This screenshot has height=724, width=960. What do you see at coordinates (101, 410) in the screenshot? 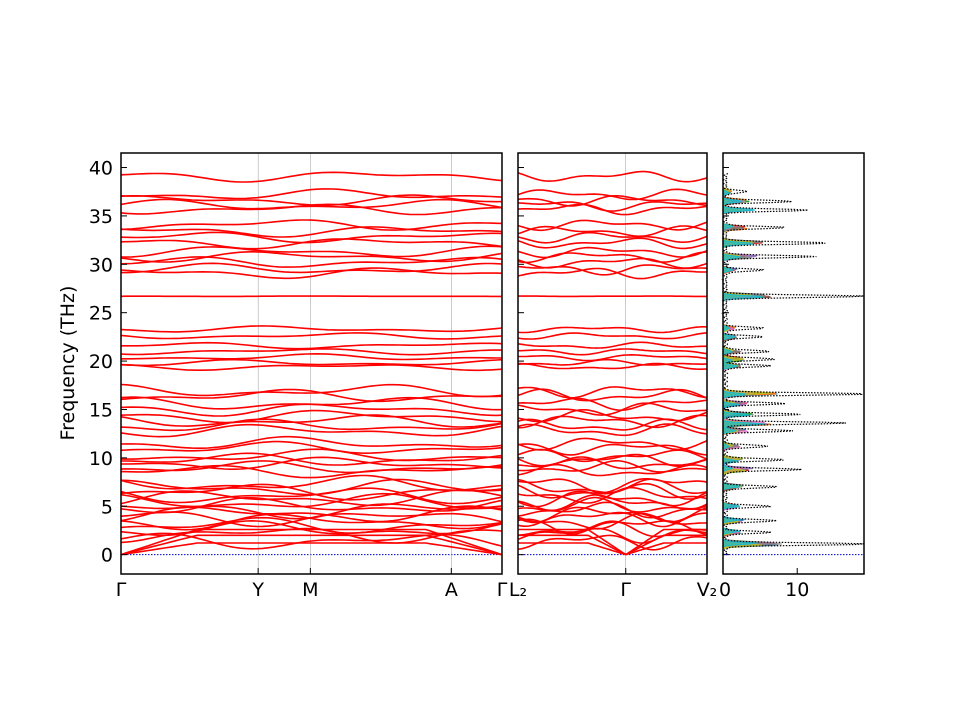
I see `y-tick-label: 15` at bounding box center [101, 410].